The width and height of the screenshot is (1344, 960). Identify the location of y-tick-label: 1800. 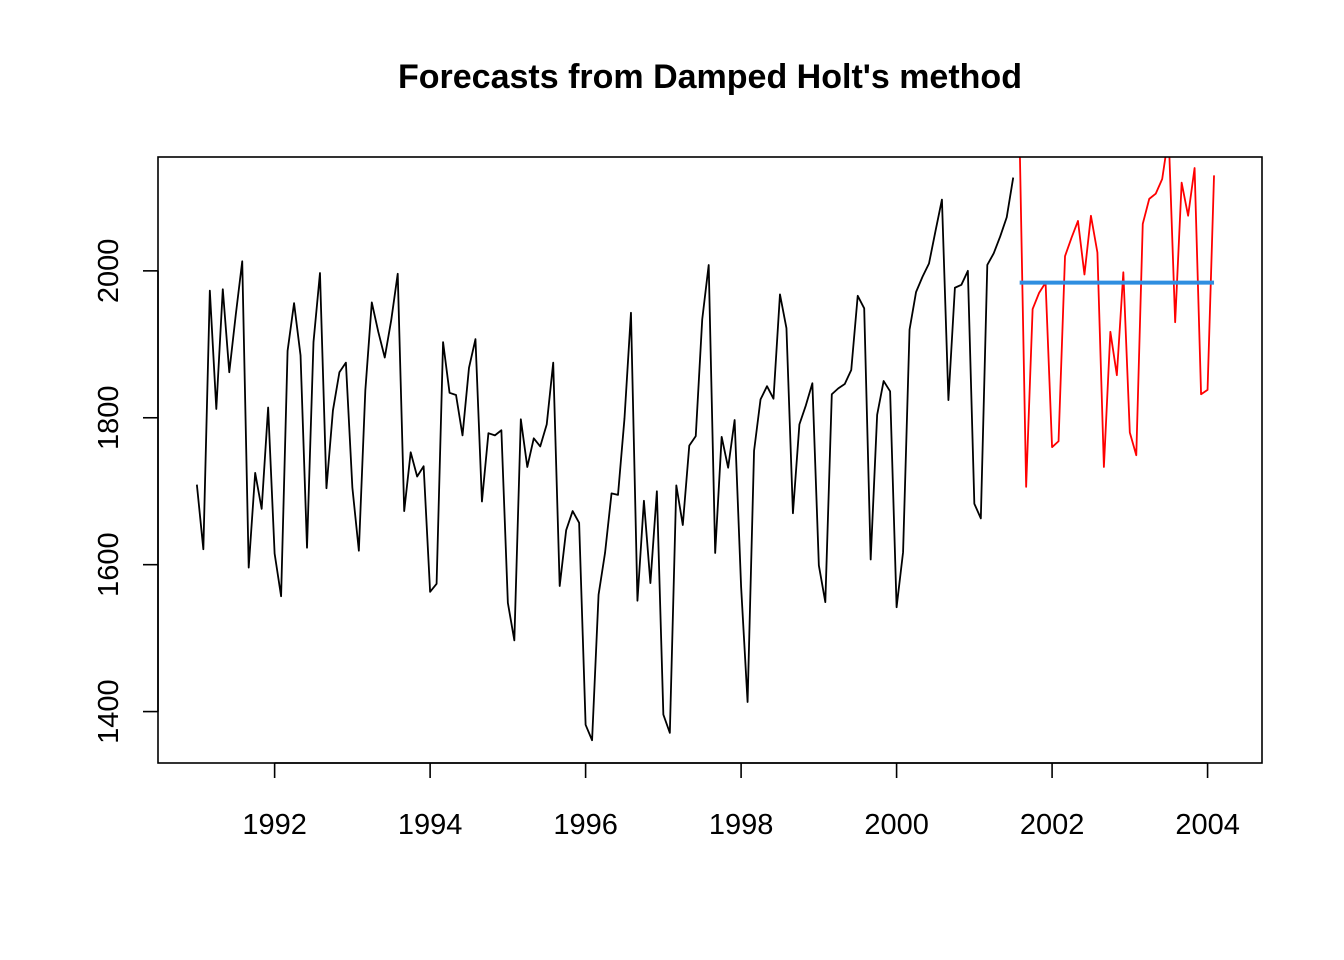
(109, 418).